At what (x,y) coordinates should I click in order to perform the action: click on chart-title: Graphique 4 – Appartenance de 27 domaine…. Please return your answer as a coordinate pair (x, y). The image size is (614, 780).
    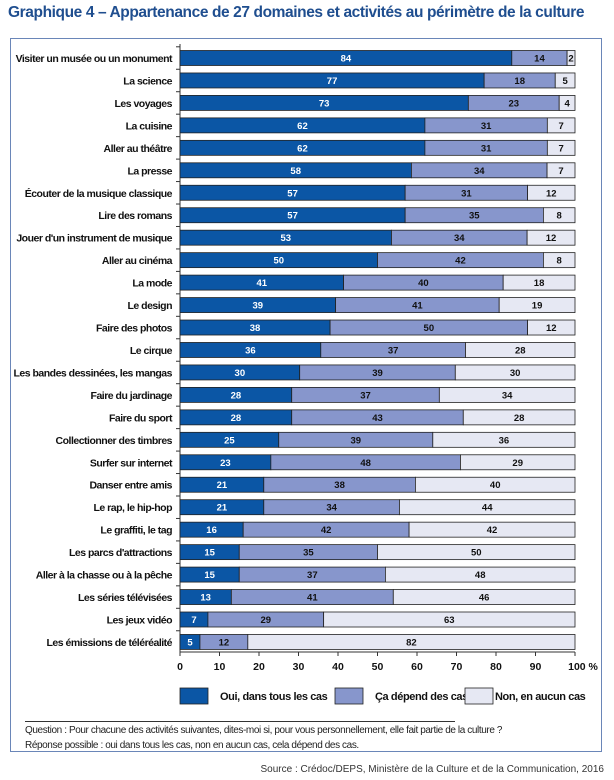
    Looking at the image, I should click on (296, 12).